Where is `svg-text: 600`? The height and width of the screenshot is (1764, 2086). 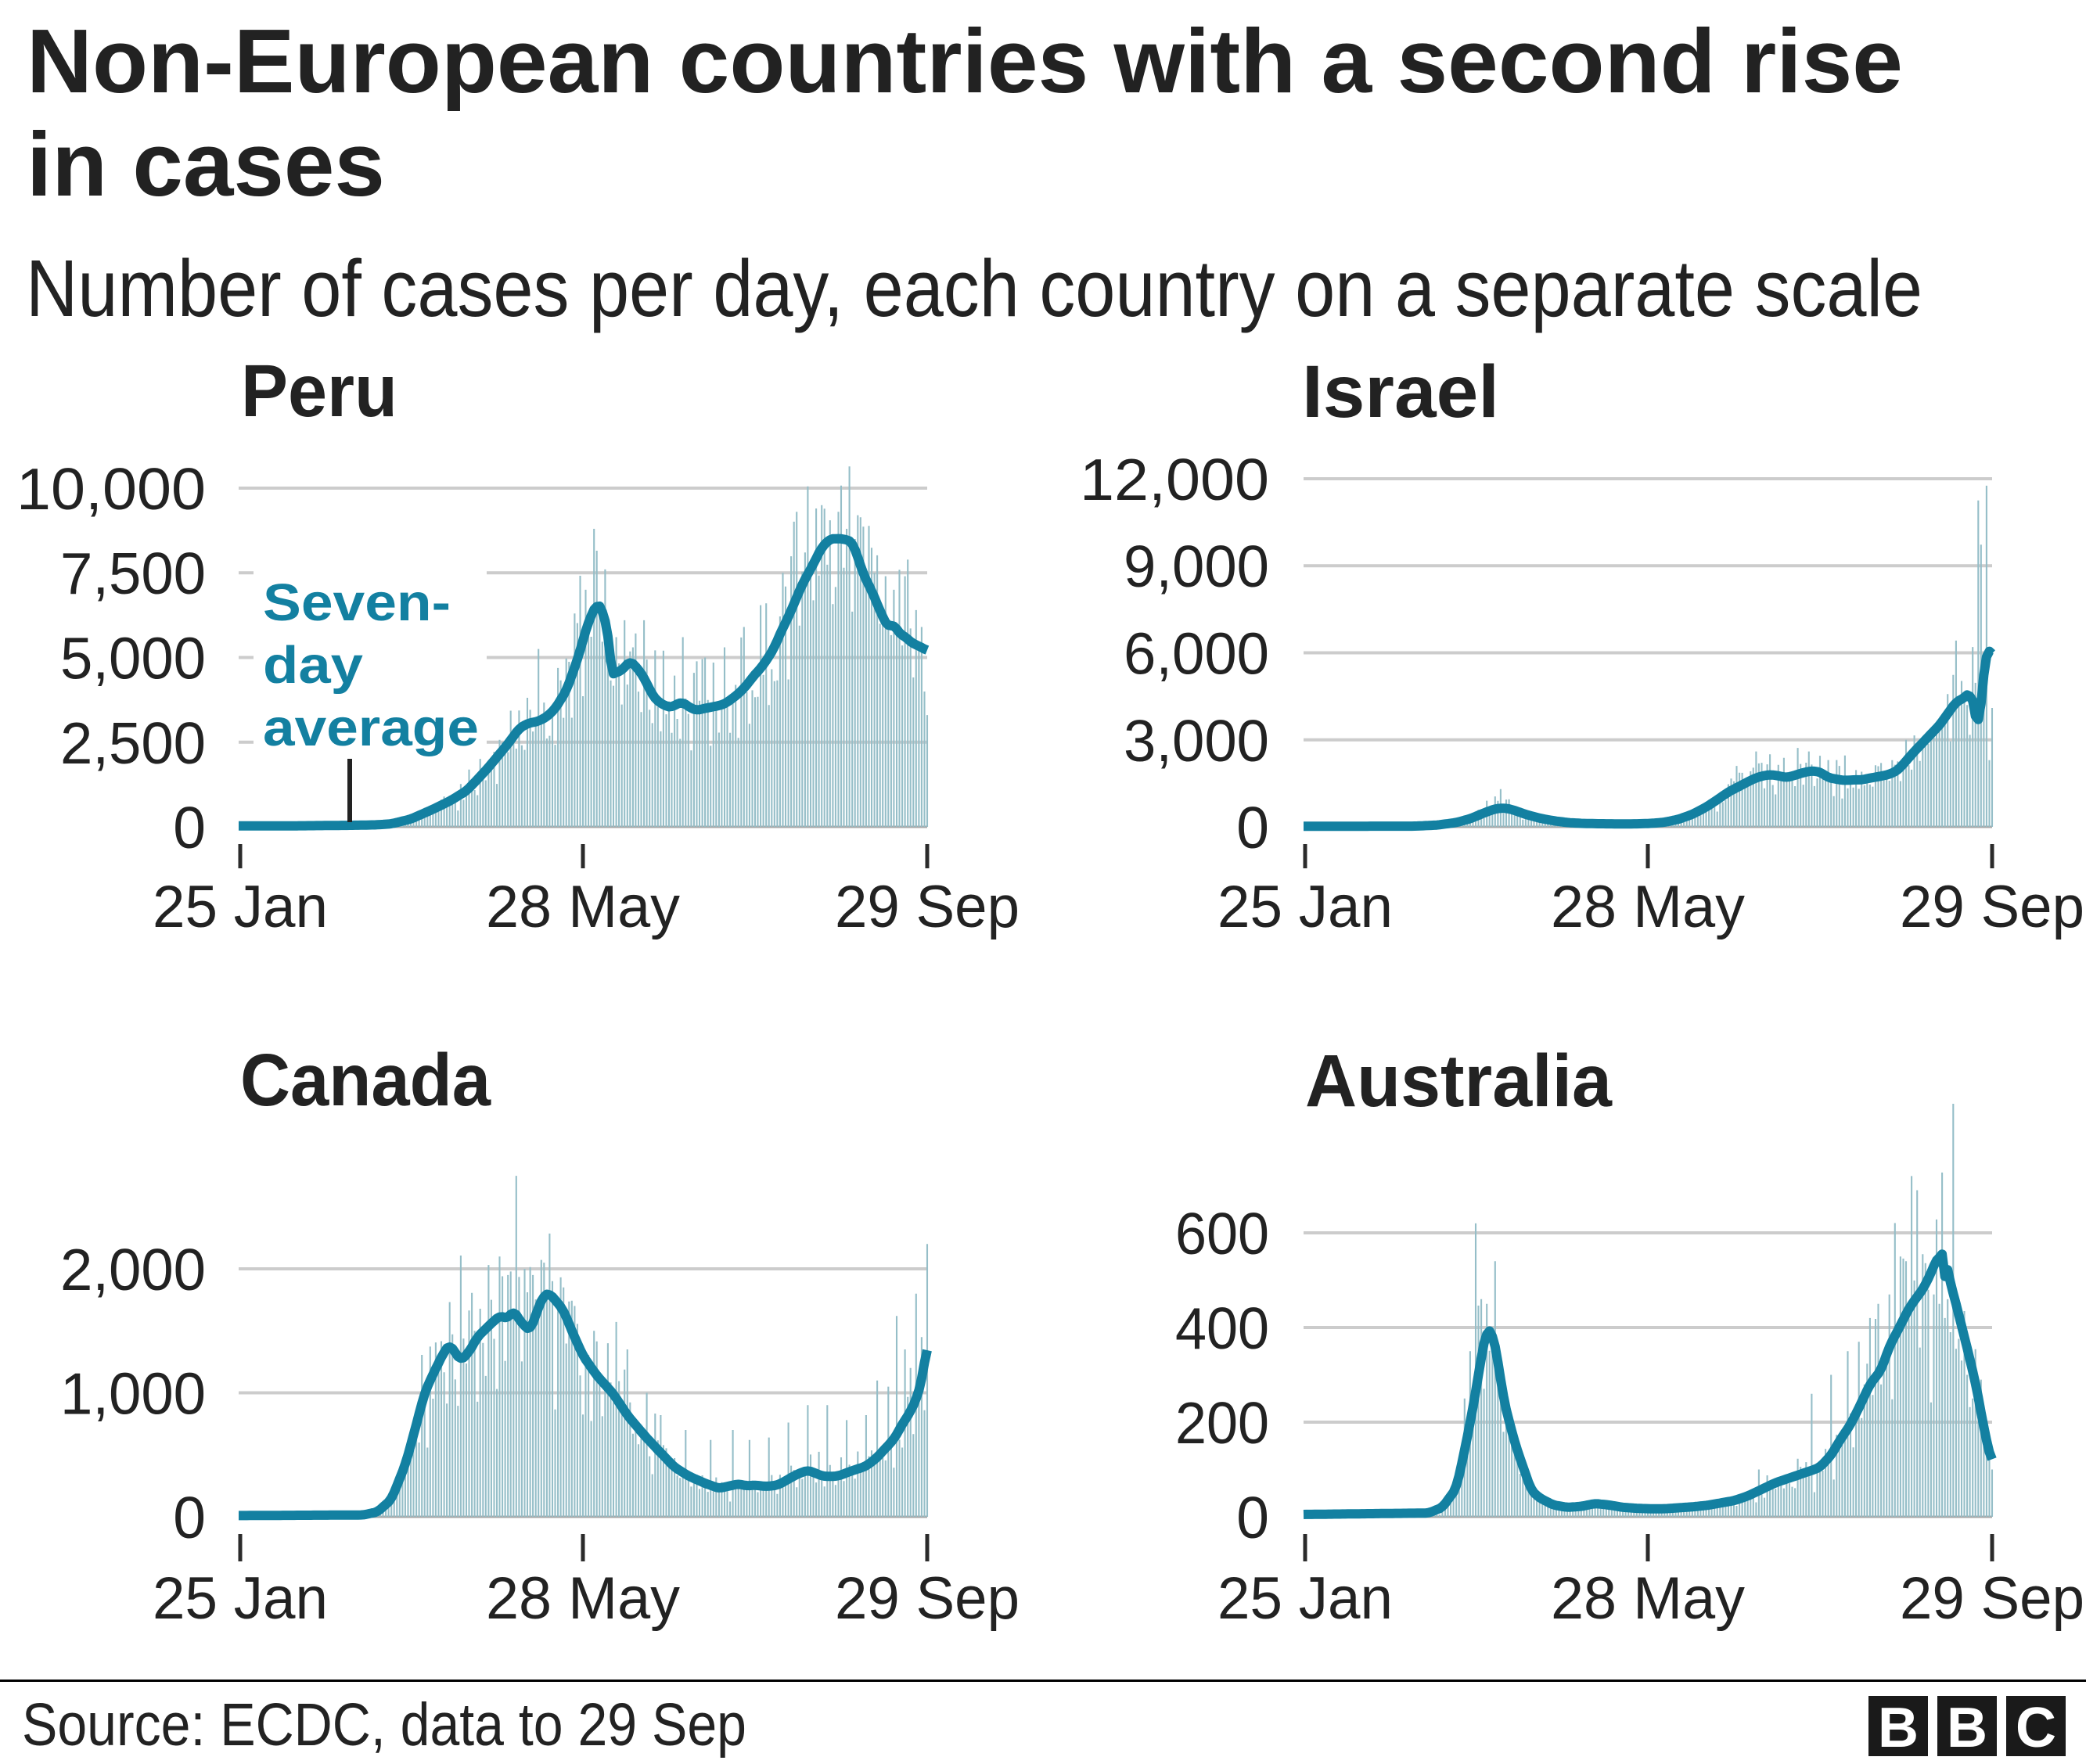
svg-text: 600 is located at coordinates (1222, 1233).